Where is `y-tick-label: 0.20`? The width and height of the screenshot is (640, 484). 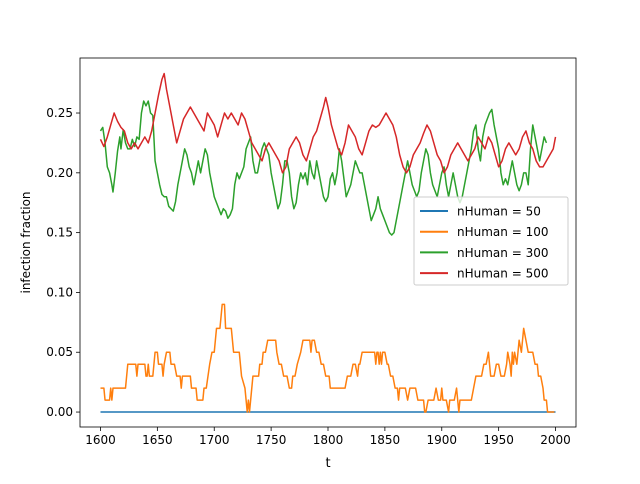
y-tick-label: 0.20 is located at coordinates (59, 173).